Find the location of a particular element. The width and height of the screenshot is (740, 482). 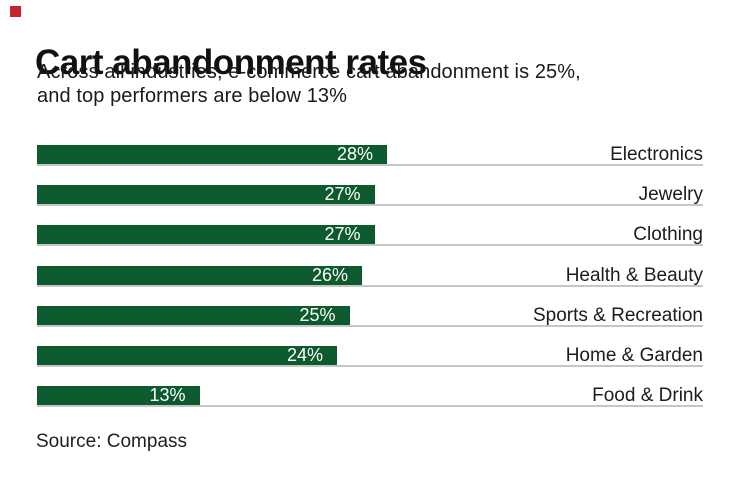

bar-sports-recreation: 25% is located at coordinates (193, 314).